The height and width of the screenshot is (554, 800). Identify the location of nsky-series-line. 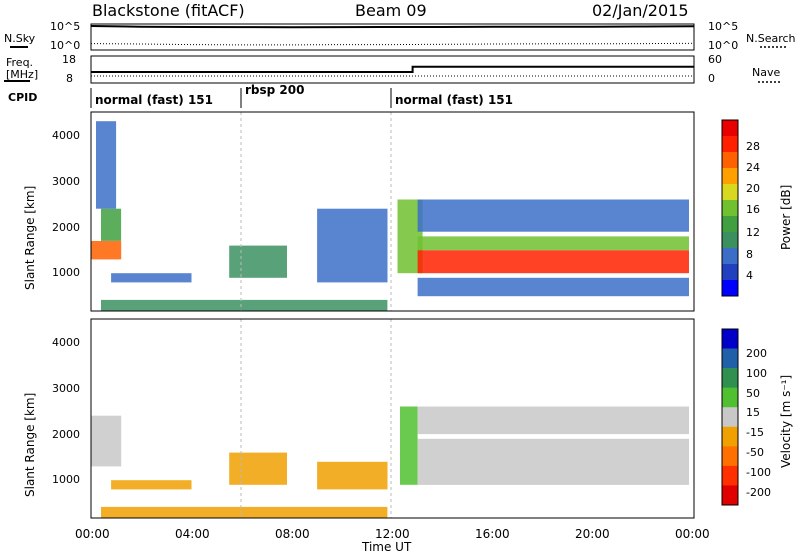
(392, 27).